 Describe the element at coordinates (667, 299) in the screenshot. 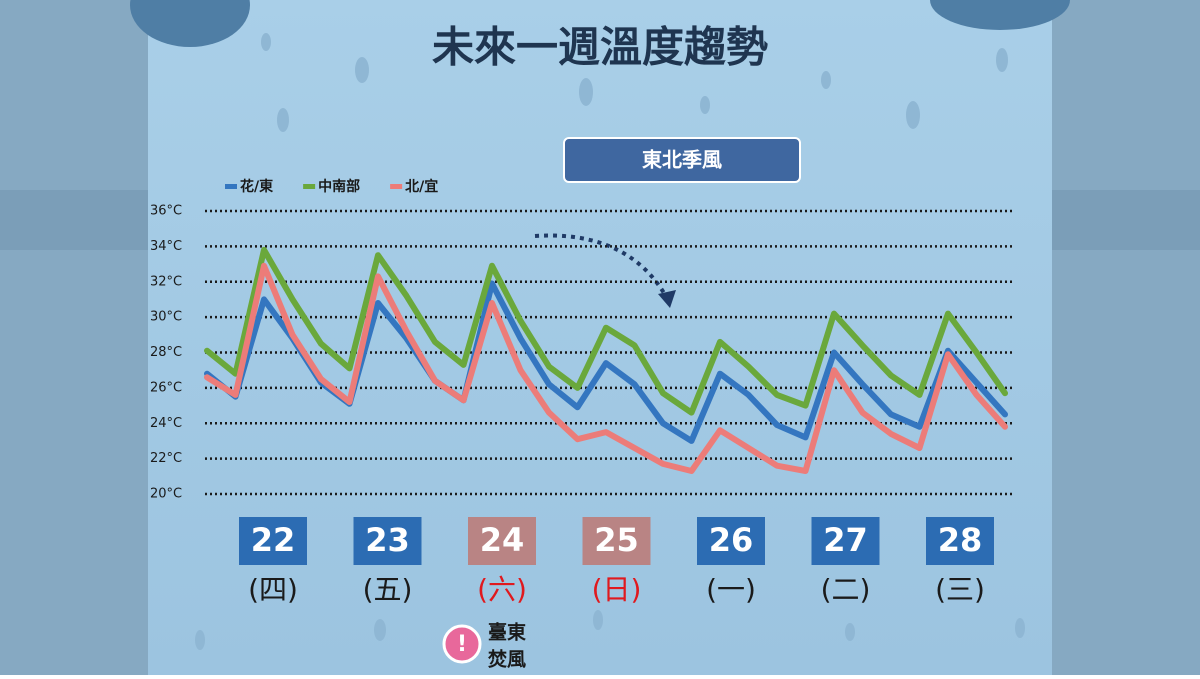

I see `arrow-head` at that location.